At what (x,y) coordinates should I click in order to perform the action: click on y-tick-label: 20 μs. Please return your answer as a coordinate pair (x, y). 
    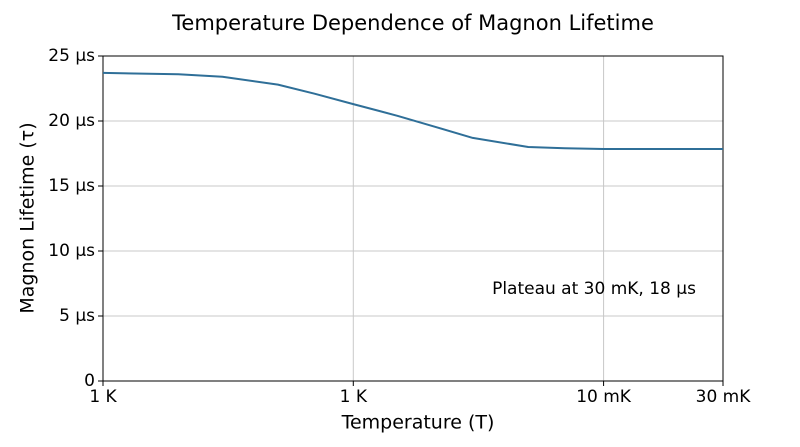
    Looking at the image, I should click on (71, 121).